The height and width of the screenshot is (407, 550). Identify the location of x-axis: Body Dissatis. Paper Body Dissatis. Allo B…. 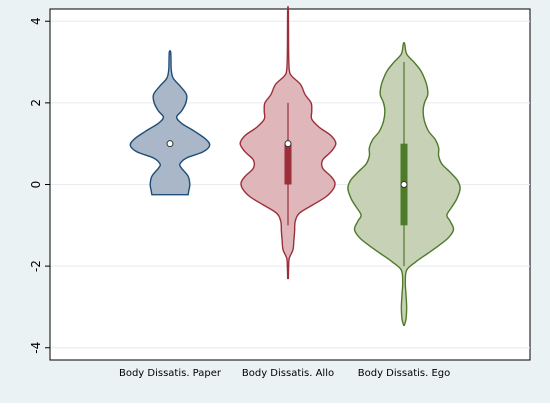
(284, 373).